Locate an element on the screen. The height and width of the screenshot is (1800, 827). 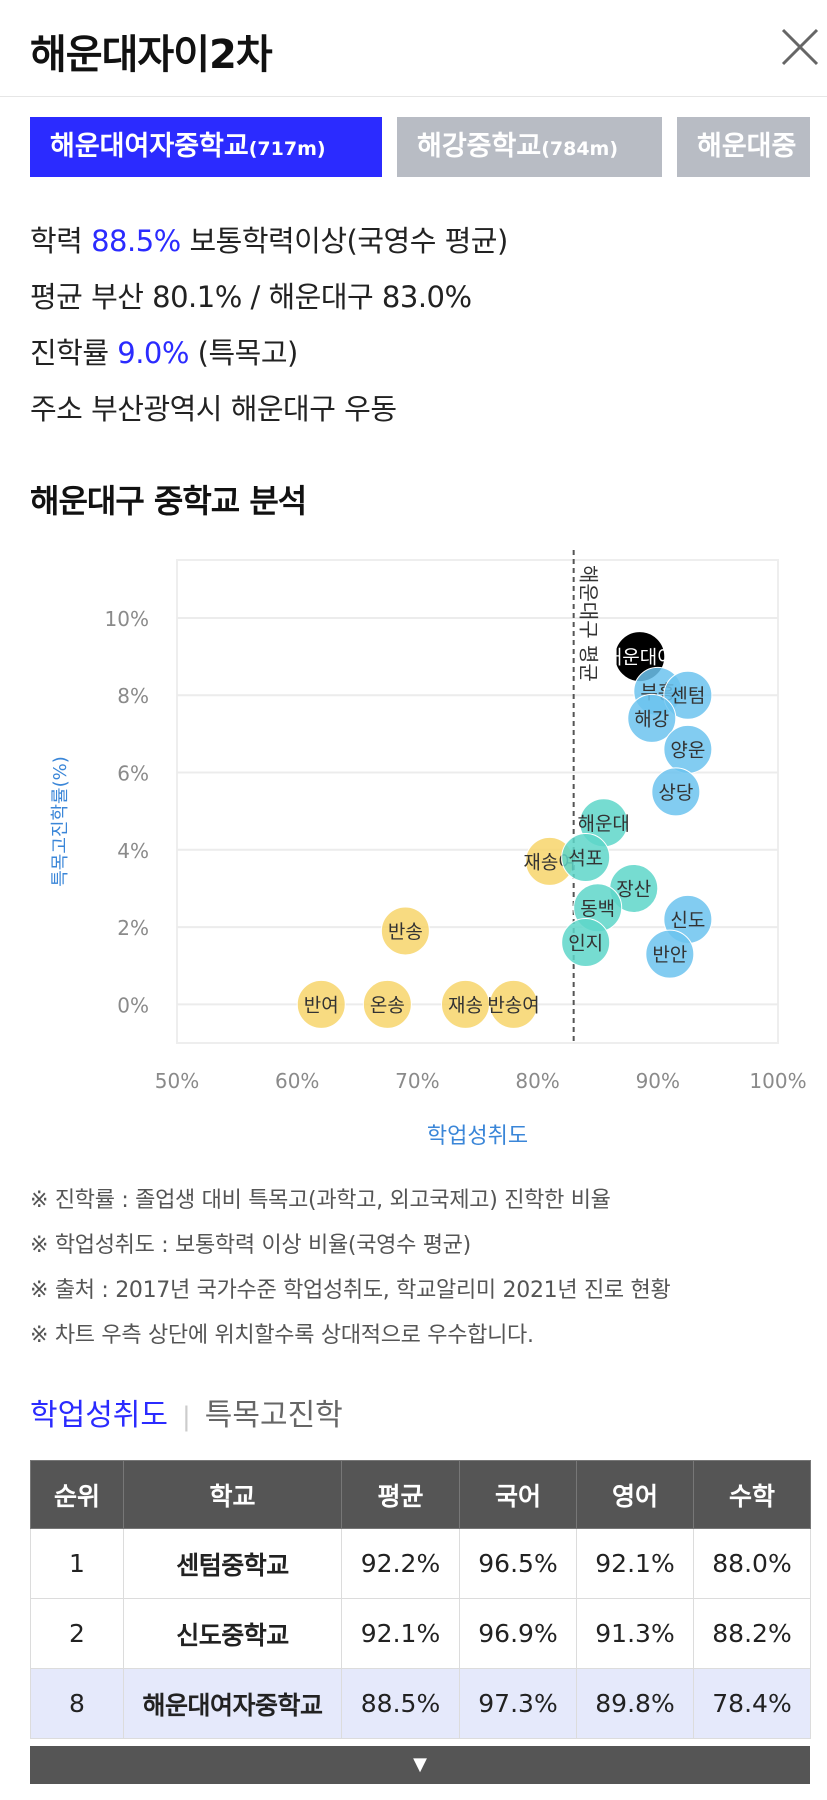
y-tick-label: 6% is located at coordinates (133, 774).